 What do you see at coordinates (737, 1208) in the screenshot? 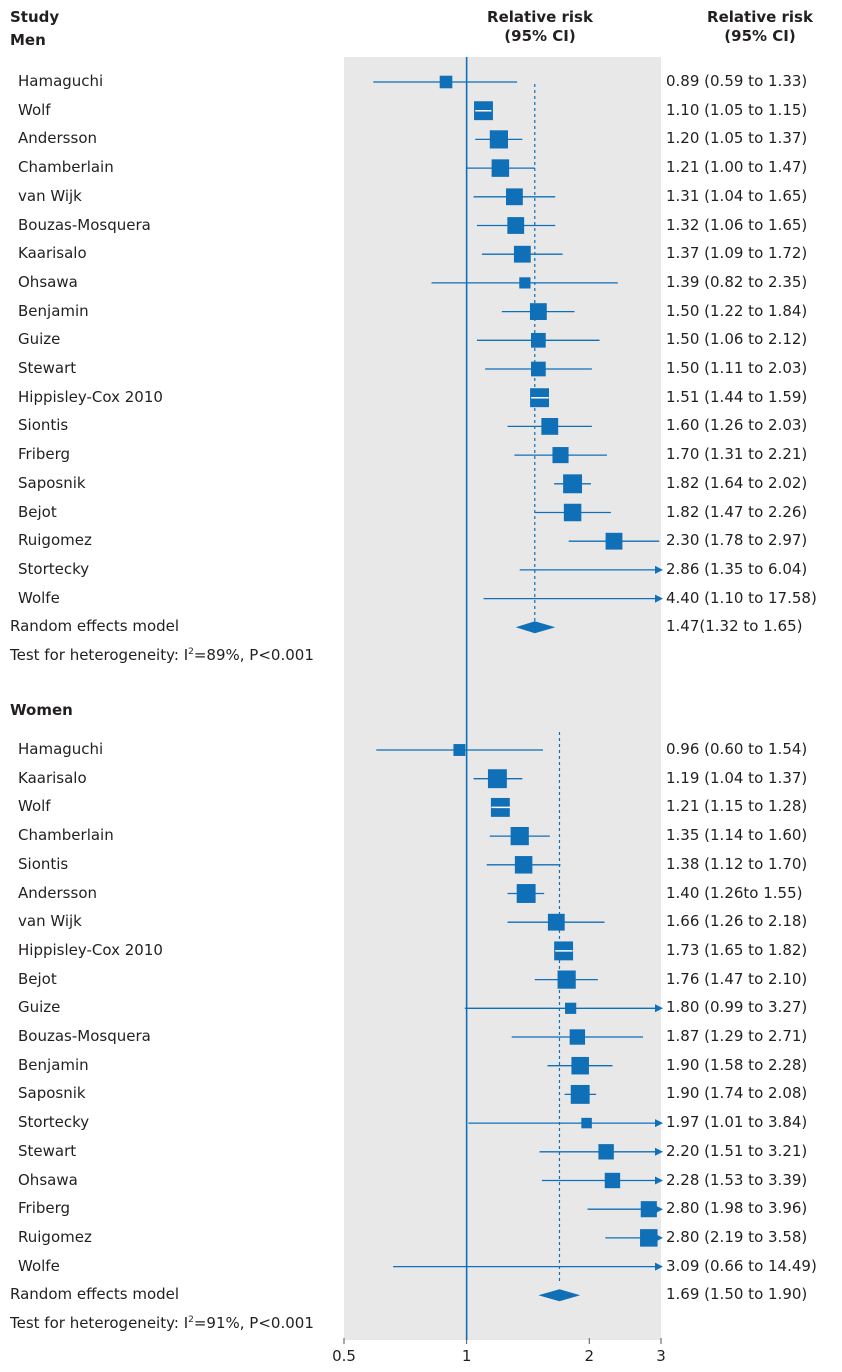
I see `ci-label: 2.80 (1.98 to 3.96)` at bounding box center [737, 1208].